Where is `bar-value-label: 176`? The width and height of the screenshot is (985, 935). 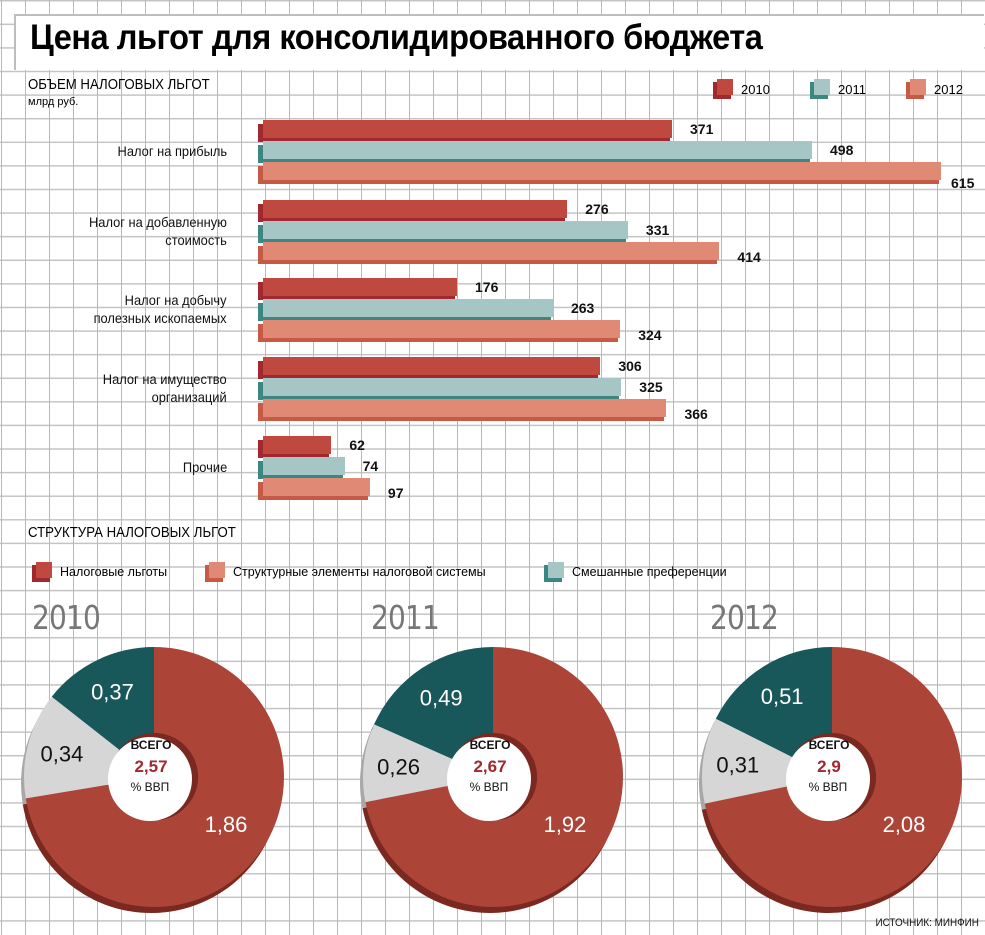 bar-value-label: 176 is located at coordinates (487, 287).